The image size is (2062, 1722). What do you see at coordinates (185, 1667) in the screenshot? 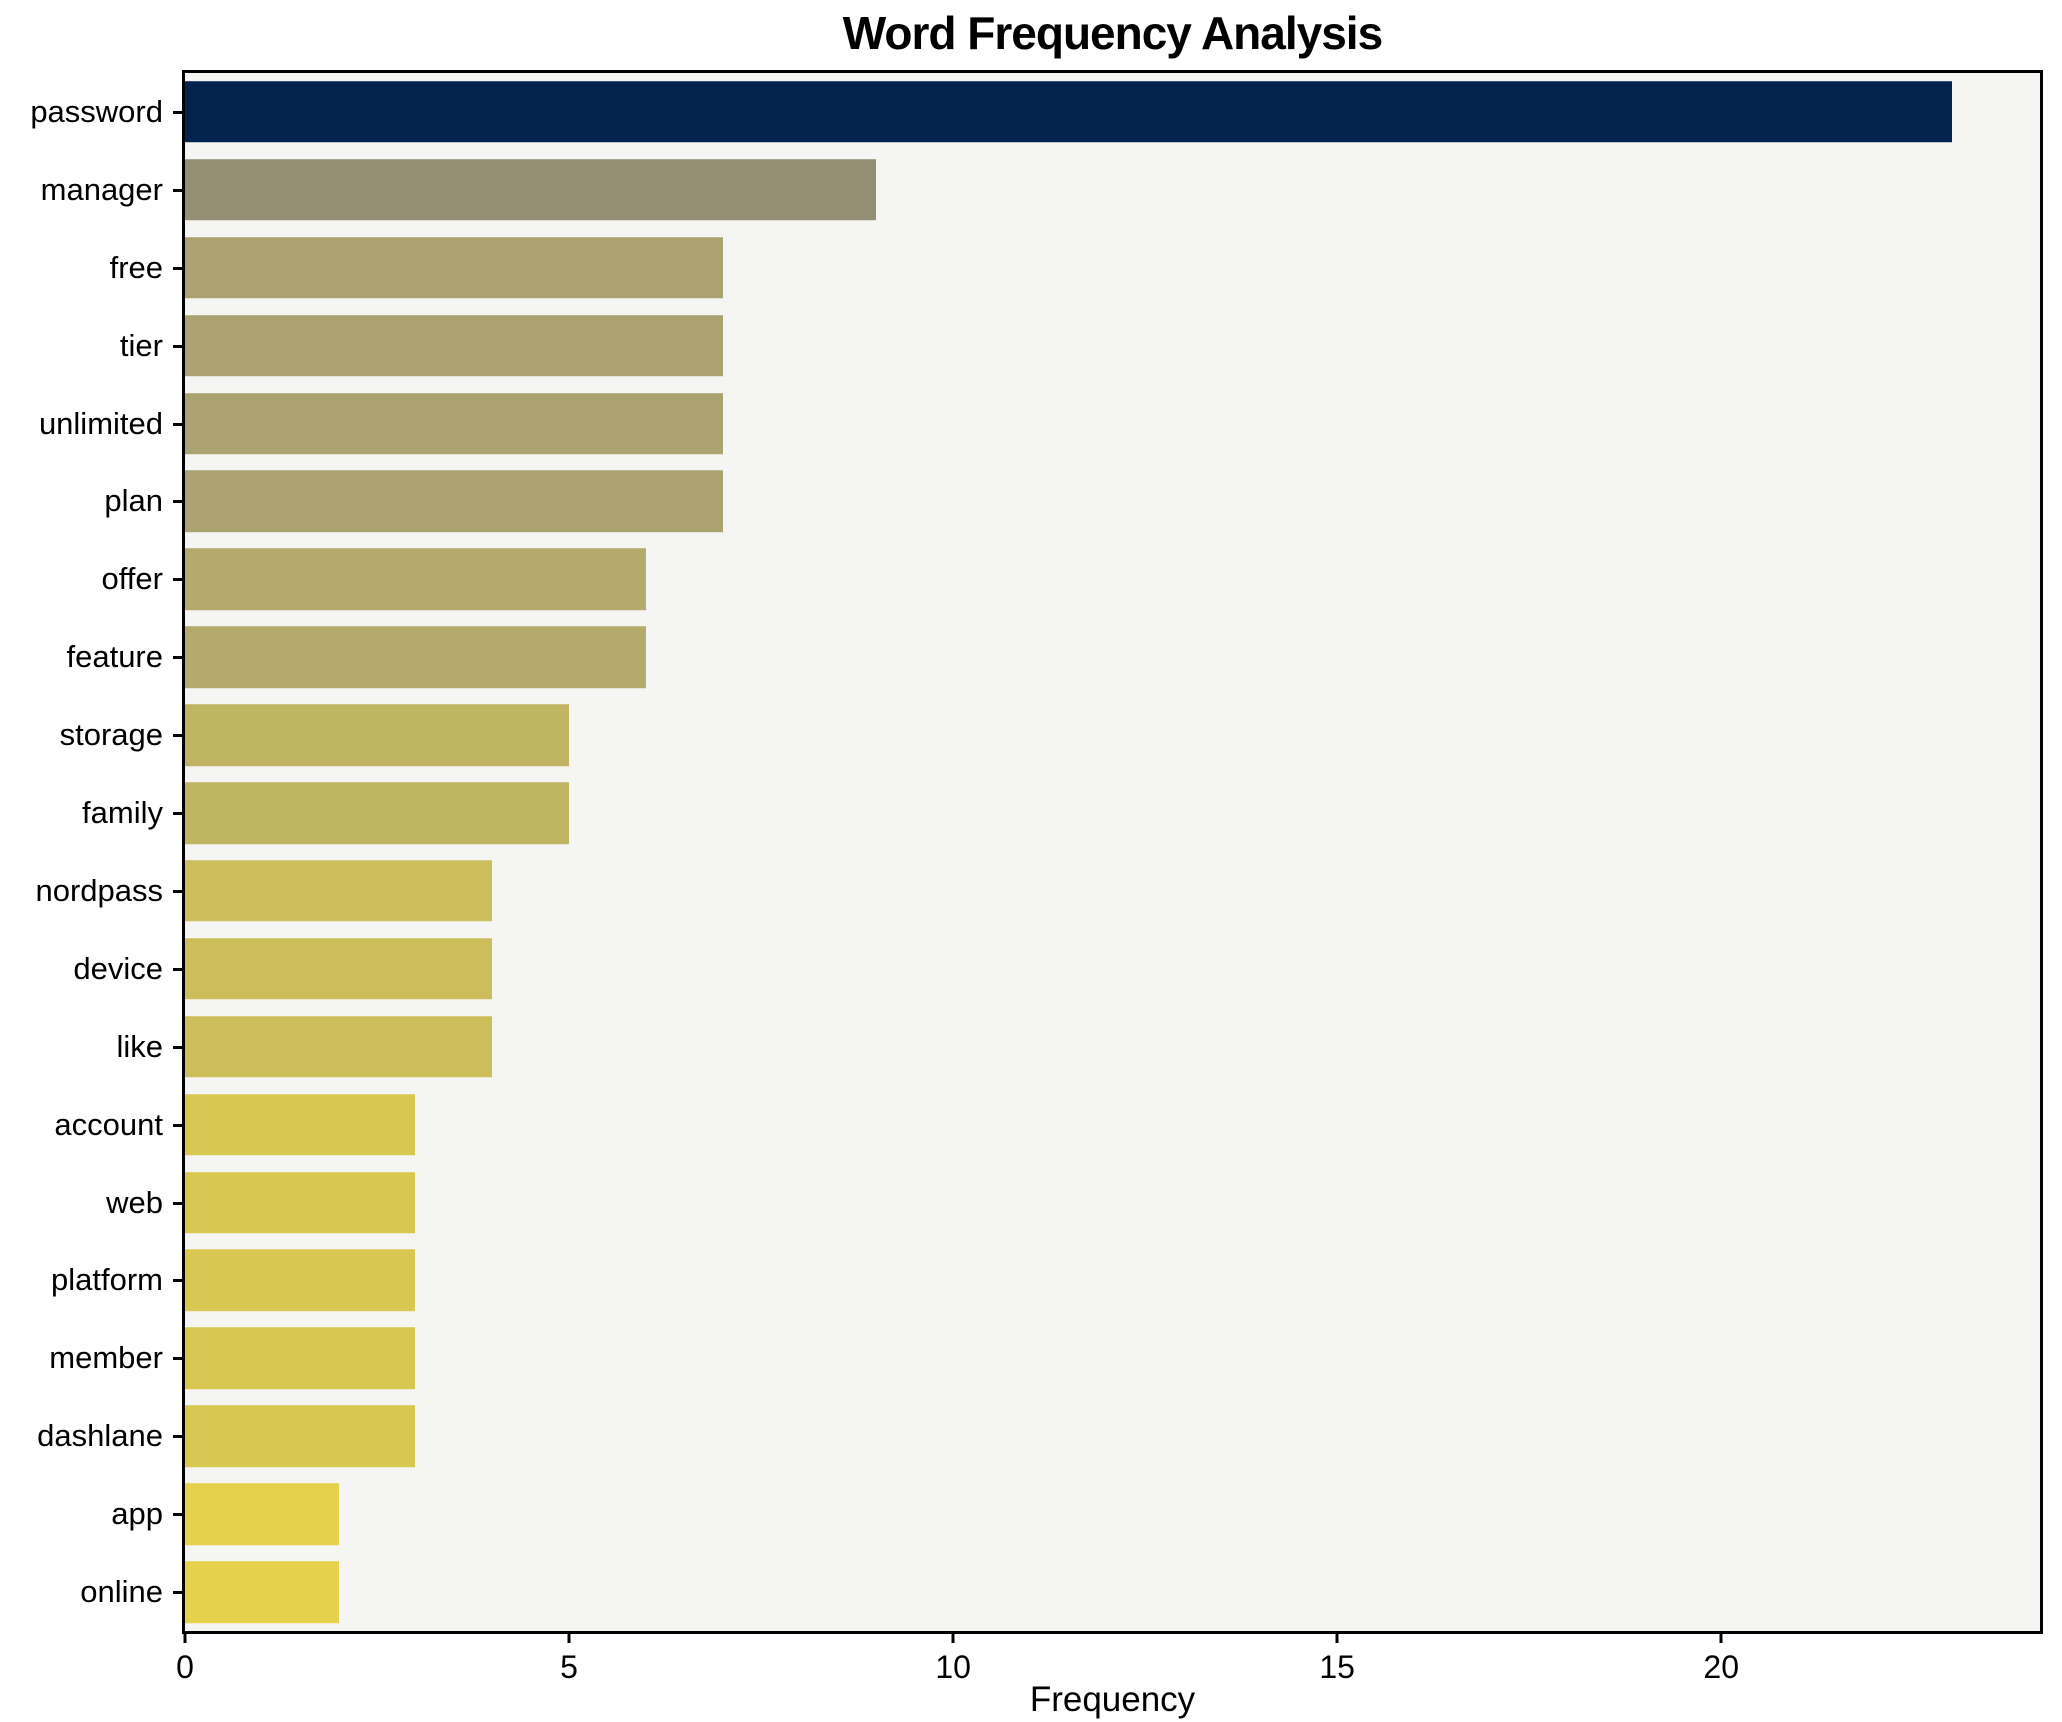
I see `x-tick-label-0: 0` at bounding box center [185, 1667].